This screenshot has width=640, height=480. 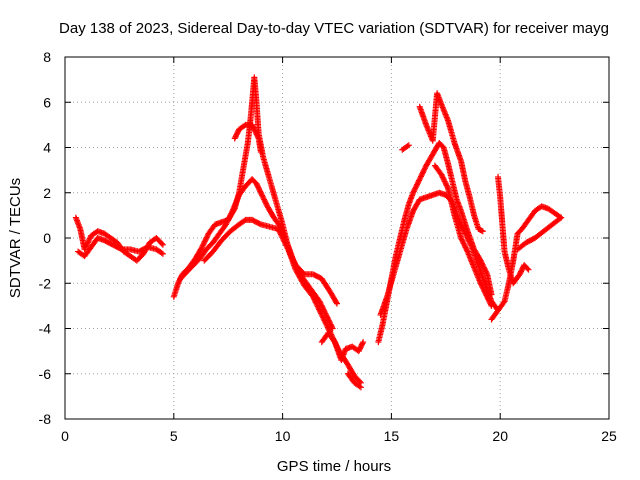 I want to click on y-tick-label: -4, so click(x=45, y=329).